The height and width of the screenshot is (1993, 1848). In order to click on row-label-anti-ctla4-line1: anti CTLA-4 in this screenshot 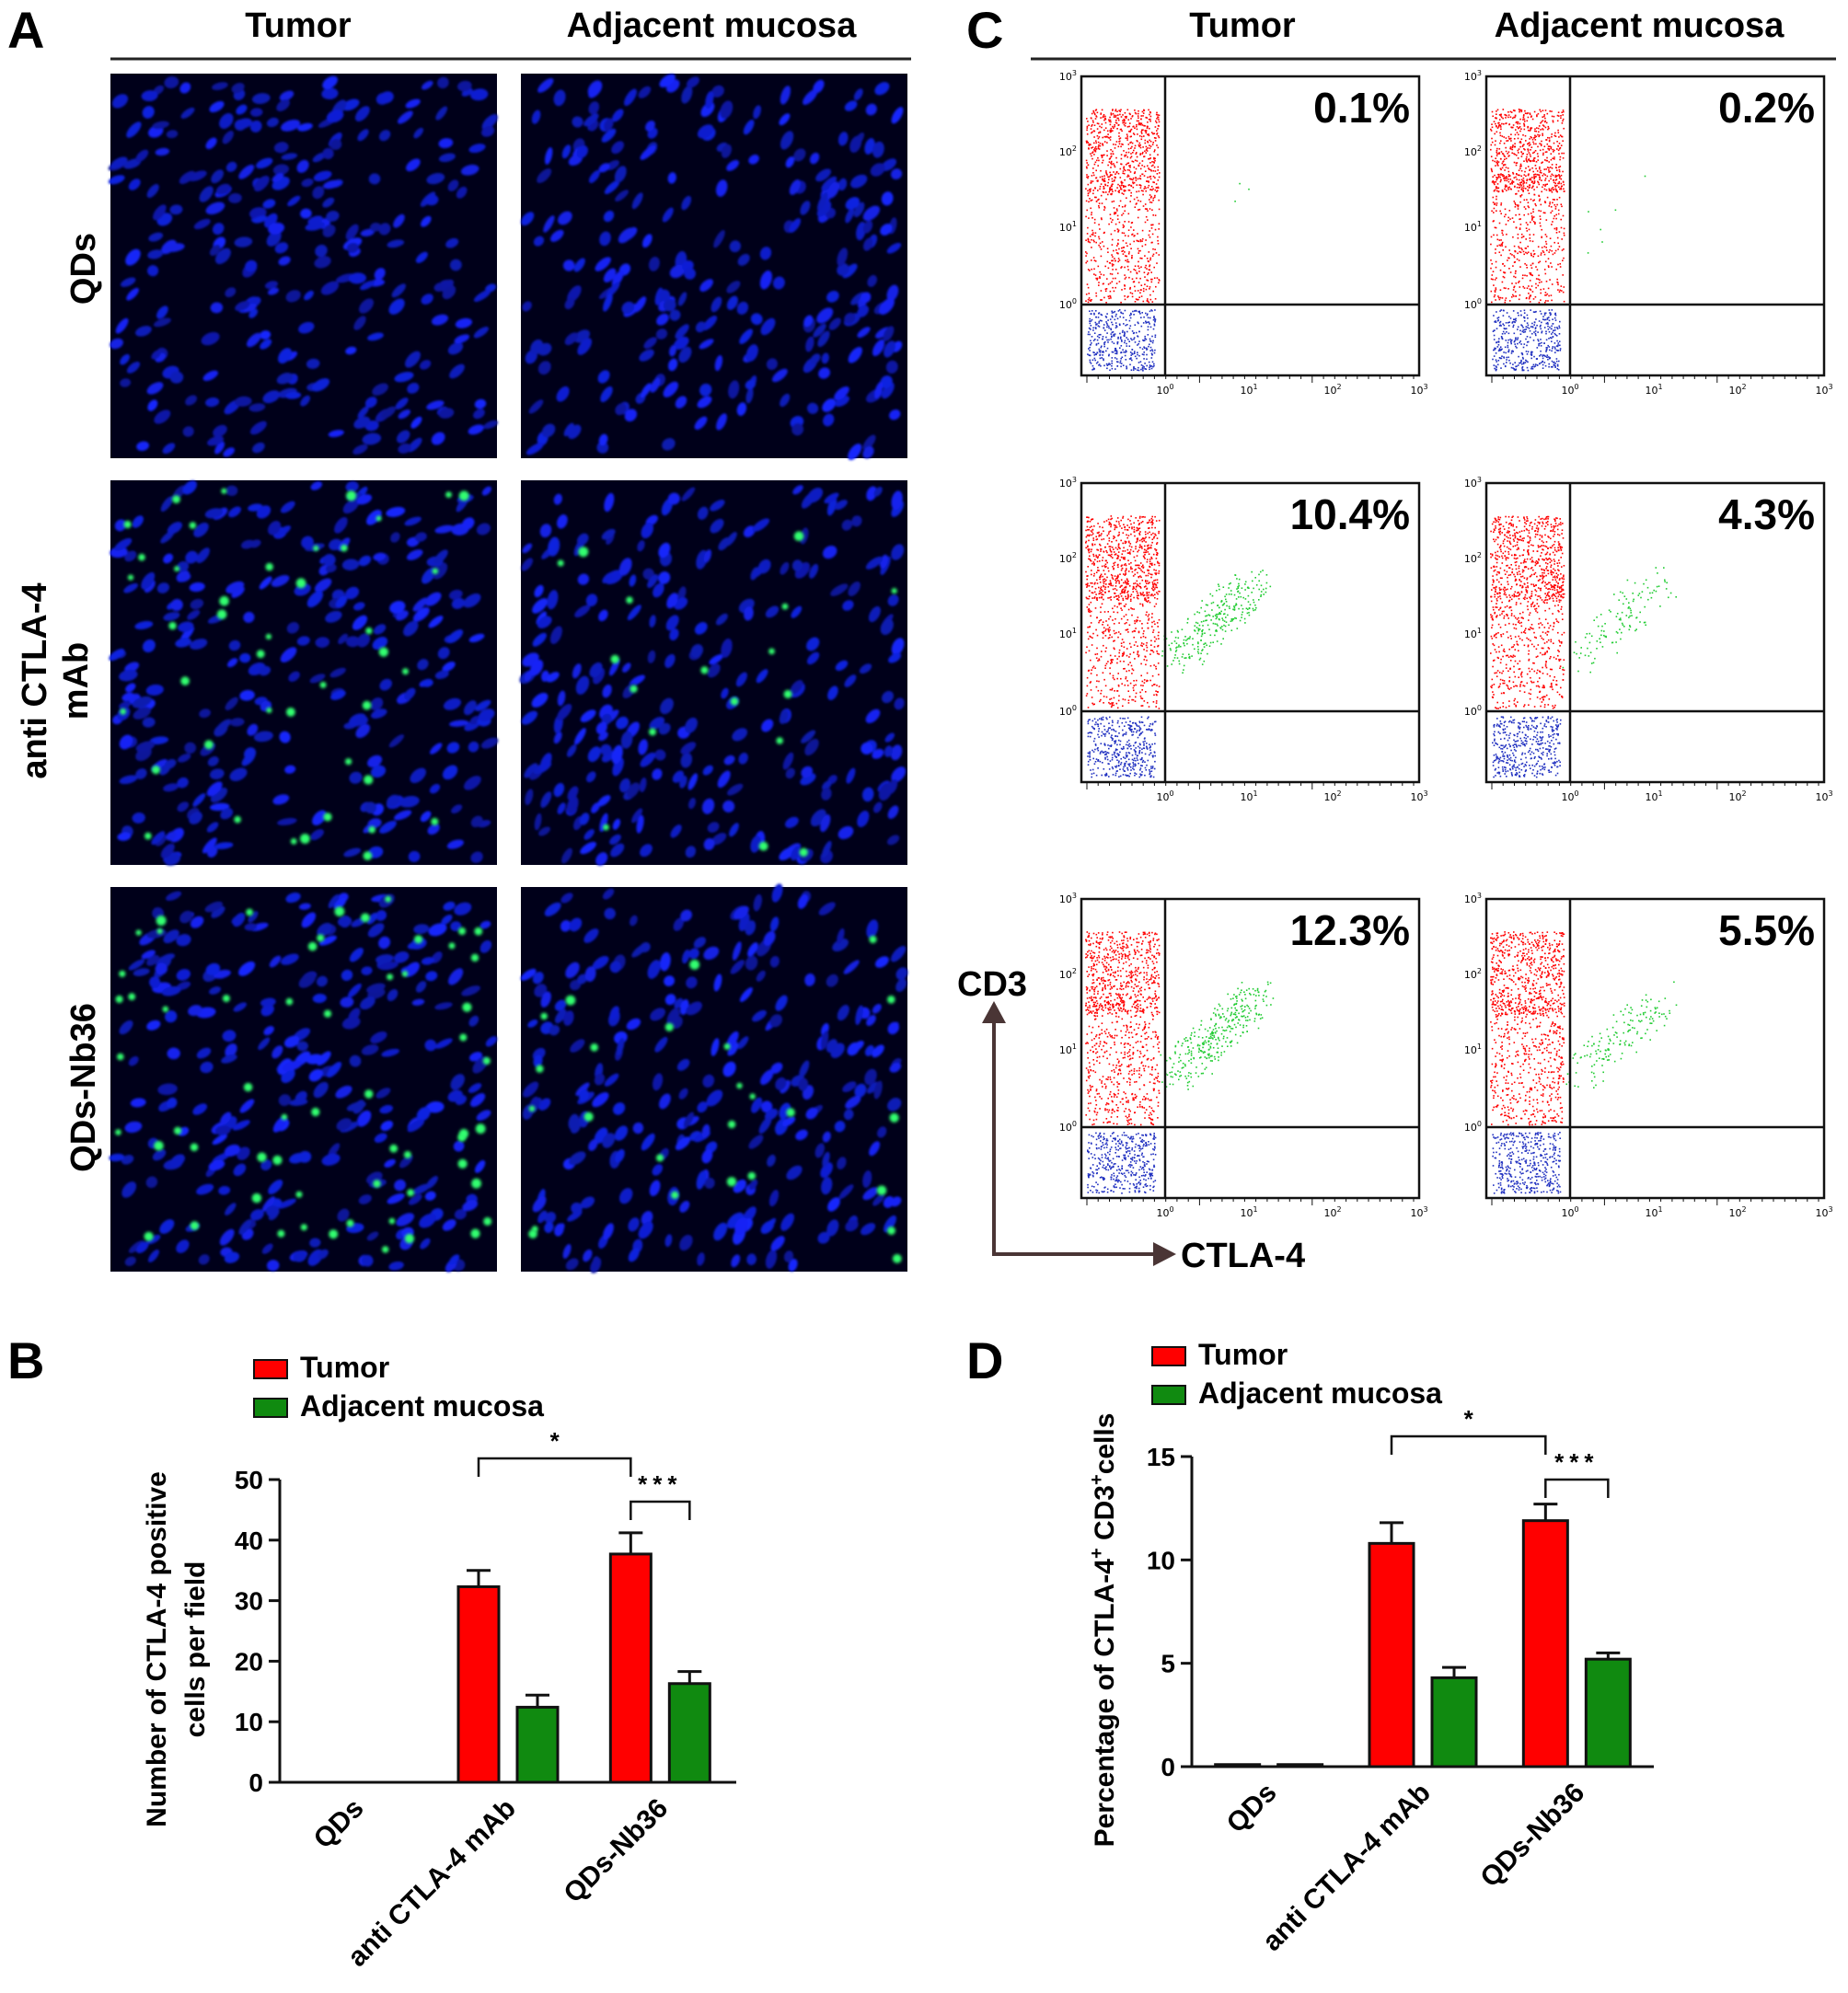, I will do `click(35, 680)`.